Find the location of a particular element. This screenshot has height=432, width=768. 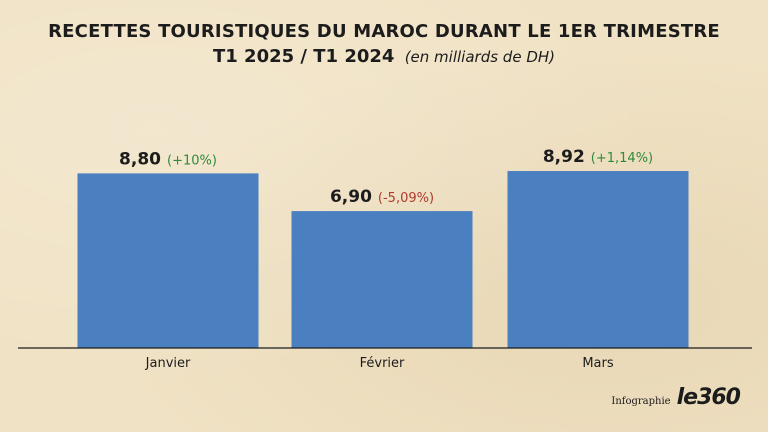

title-period: T1 2025 / T1 2024 is located at coordinates (303, 56).